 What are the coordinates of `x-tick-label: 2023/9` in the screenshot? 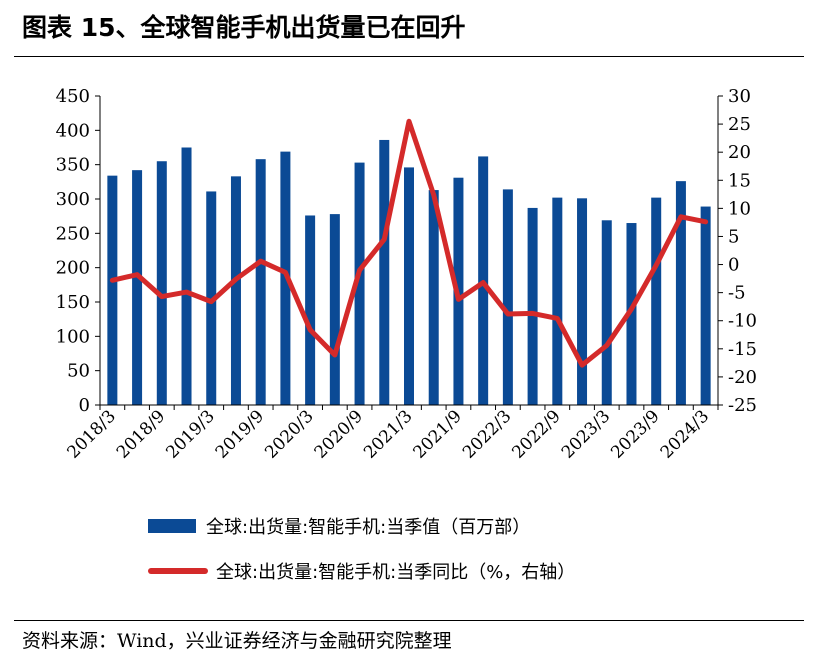 It's located at (635, 434).